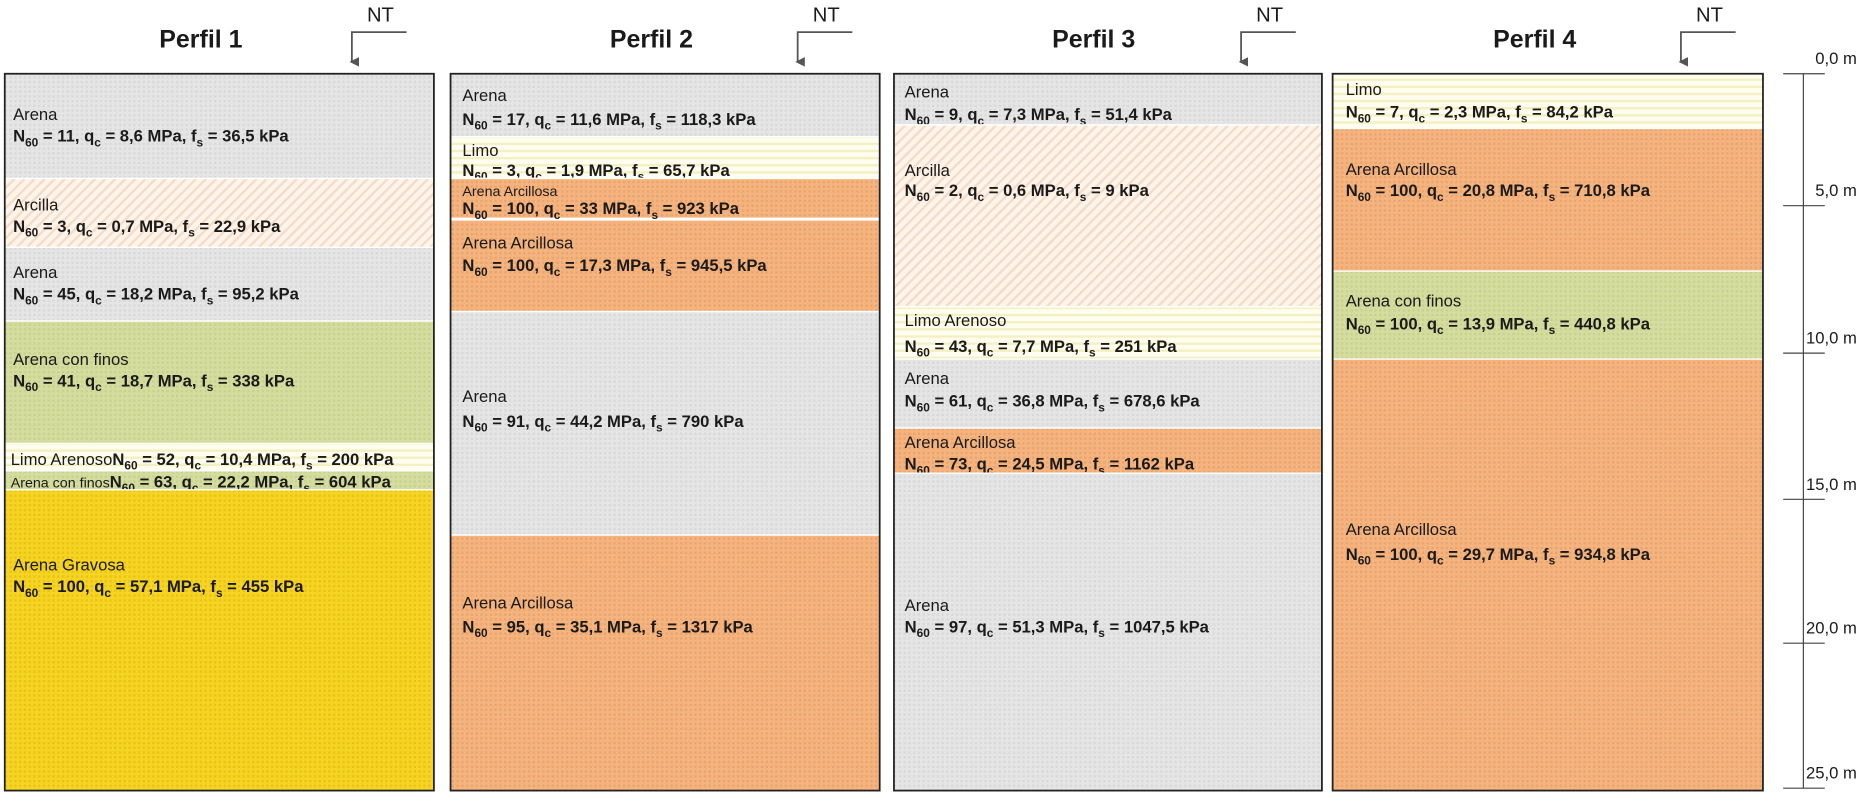  Describe the element at coordinates (586, 421) in the screenshot. I see `property-text: 44,2` at that location.